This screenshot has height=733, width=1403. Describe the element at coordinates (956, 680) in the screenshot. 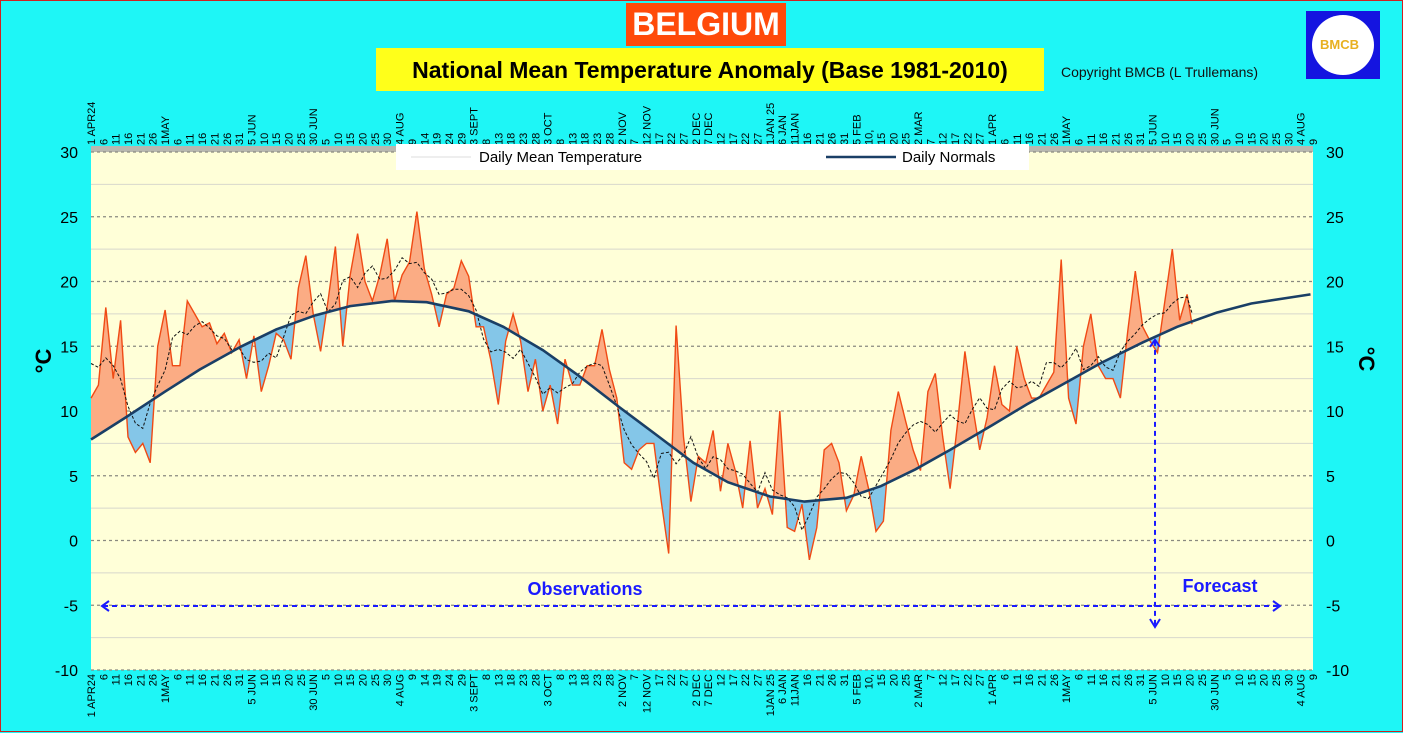

I see `x-tick-label-bottom: 17` at that location.